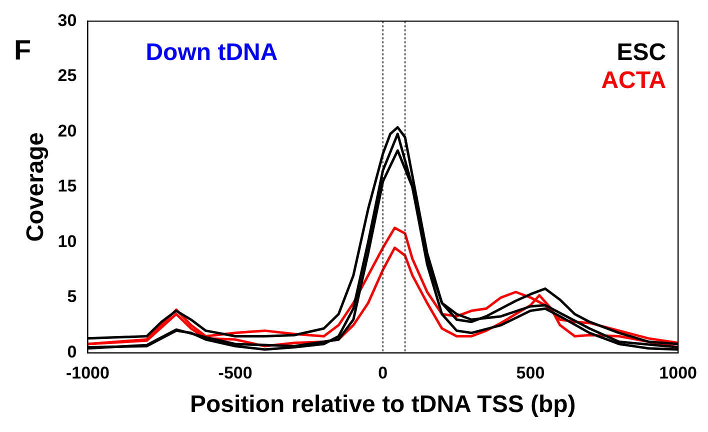  I want to click on y-tick-label: 30, so click(67, 20).